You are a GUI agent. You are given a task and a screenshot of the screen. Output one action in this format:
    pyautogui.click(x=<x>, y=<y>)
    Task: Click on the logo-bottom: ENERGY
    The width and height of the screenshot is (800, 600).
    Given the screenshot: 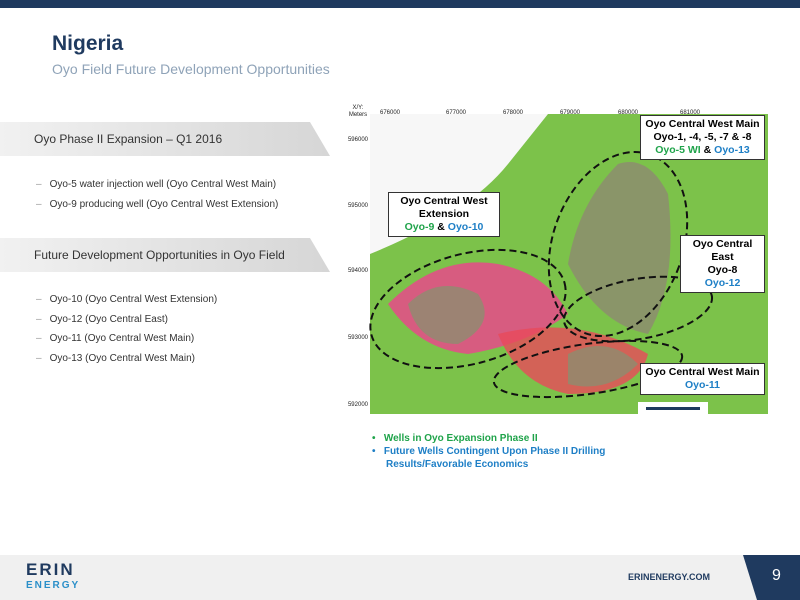 What is the action you would take?
    pyautogui.click(x=53, y=585)
    